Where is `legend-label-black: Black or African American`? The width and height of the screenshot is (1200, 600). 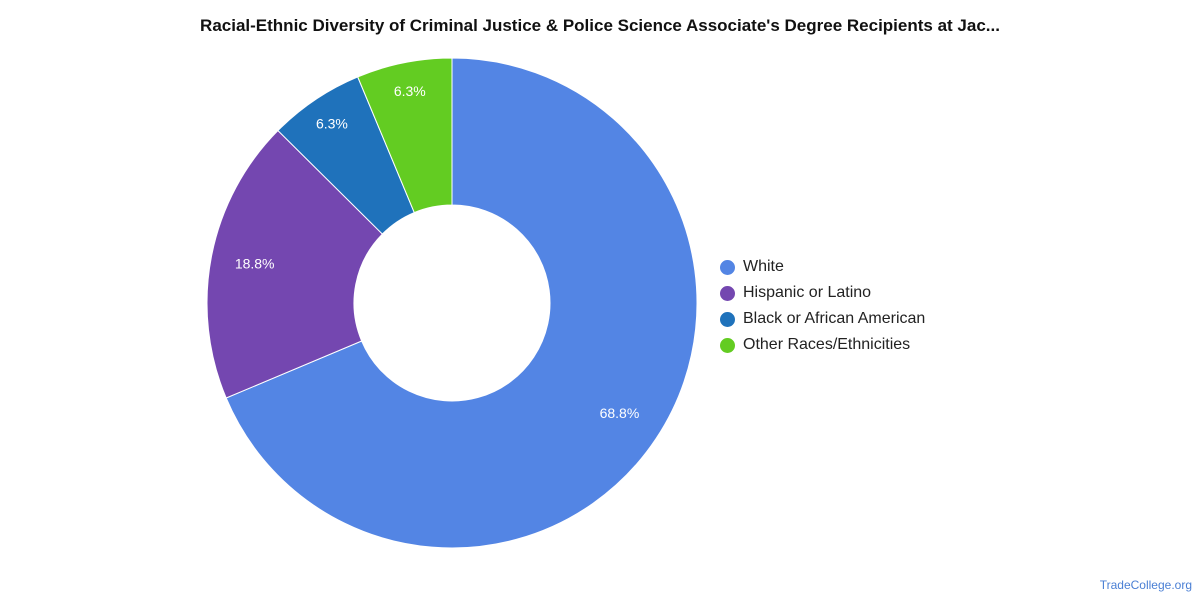
legend-label-black: Black or African American is located at coordinates (834, 318).